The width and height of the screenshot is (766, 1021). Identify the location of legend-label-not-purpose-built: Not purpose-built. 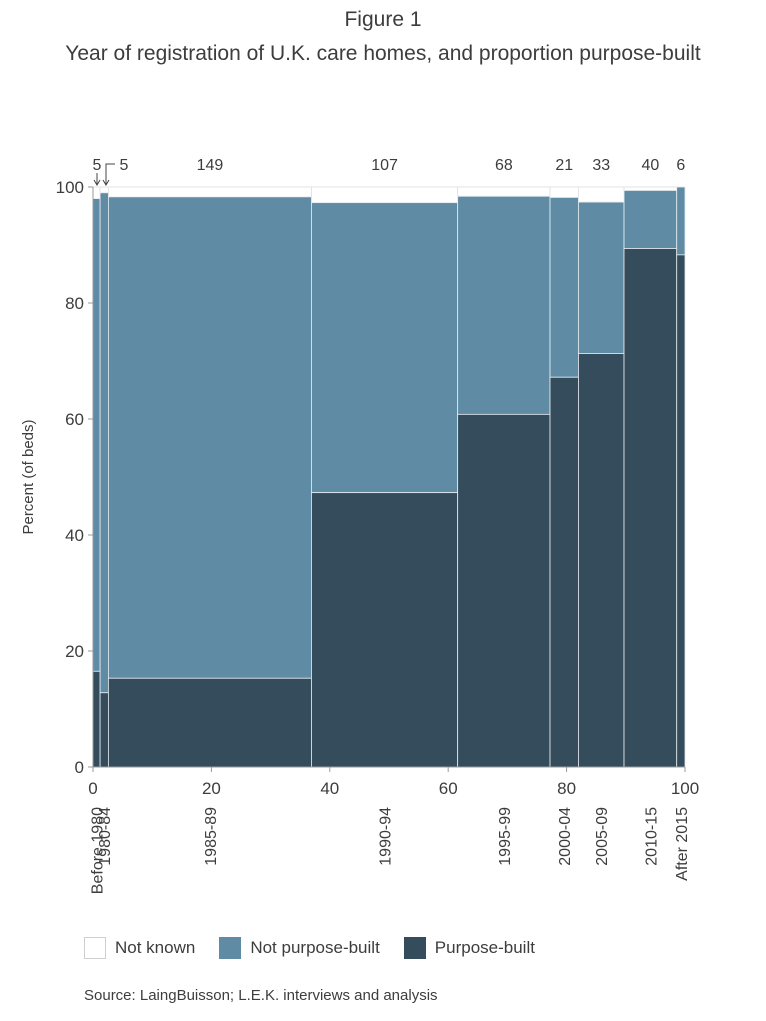
(315, 947).